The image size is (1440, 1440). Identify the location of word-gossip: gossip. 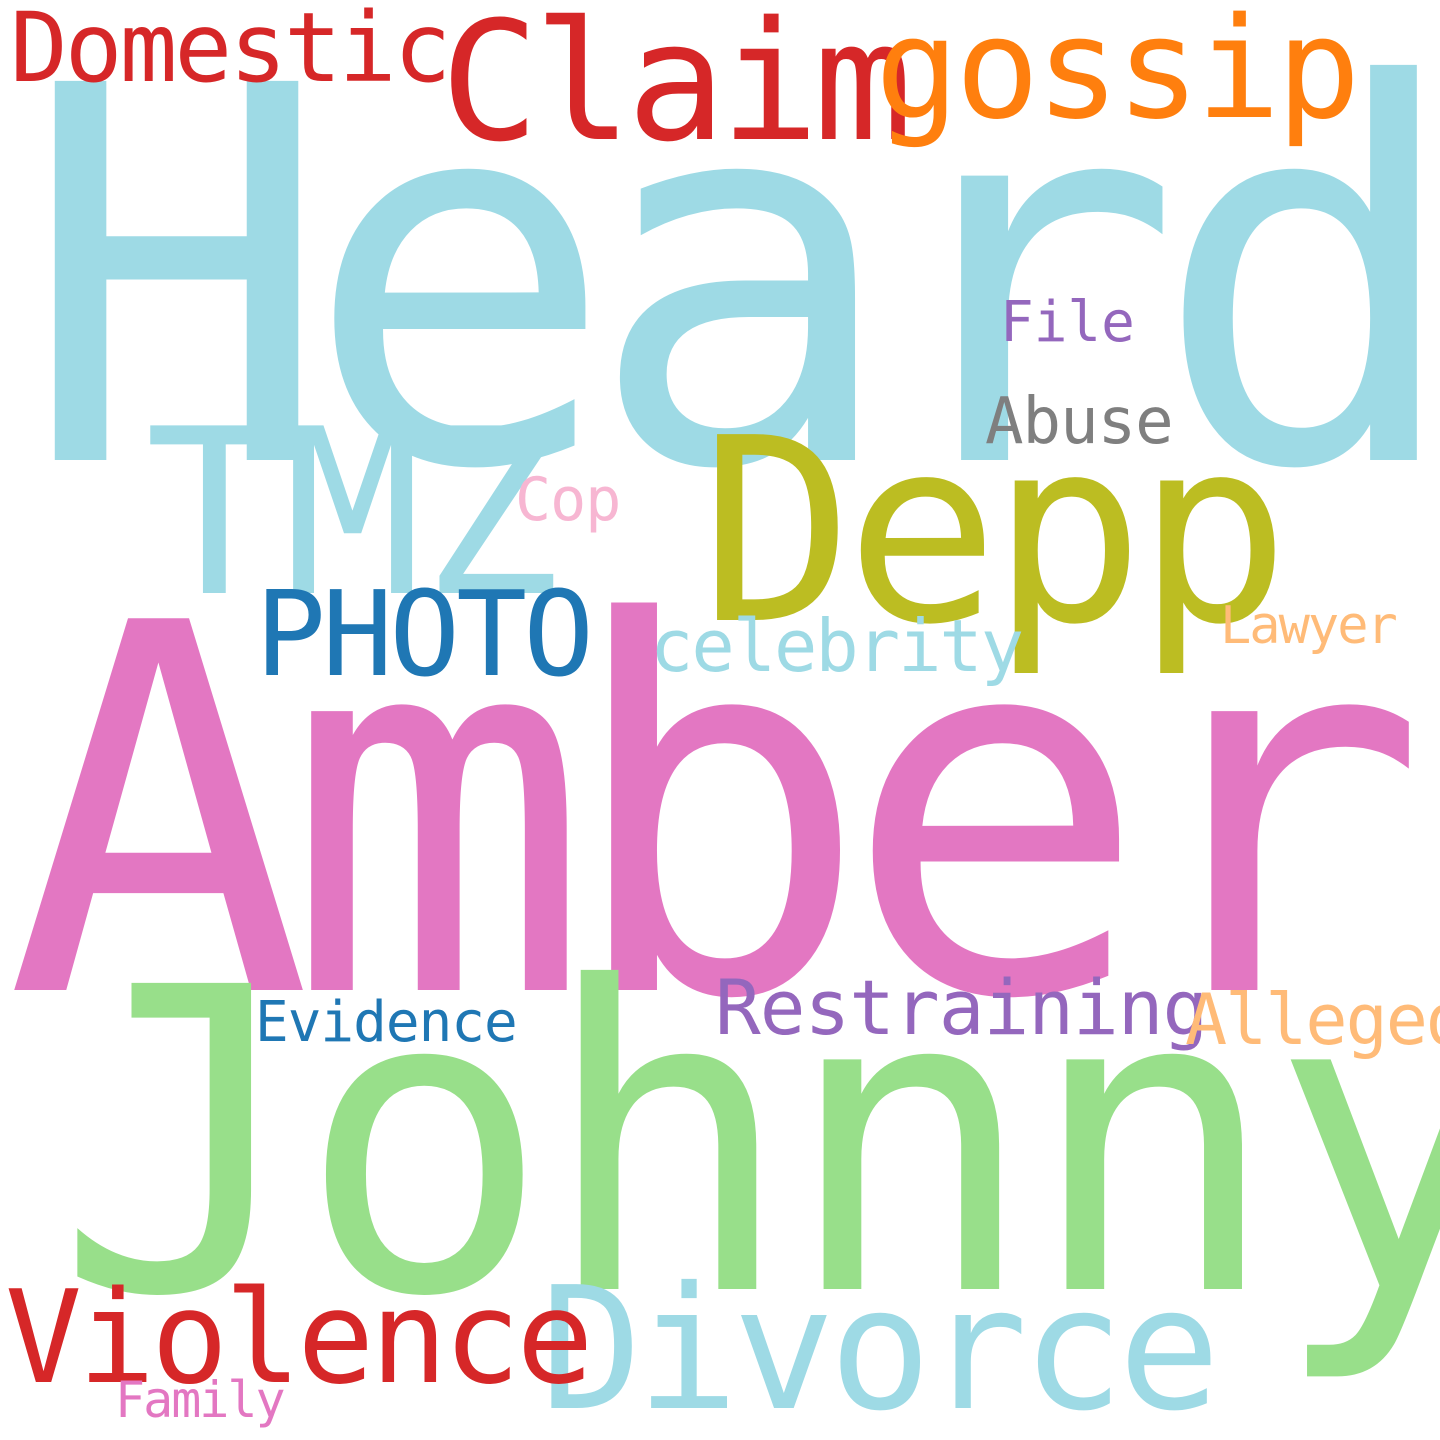
(1118, 75).